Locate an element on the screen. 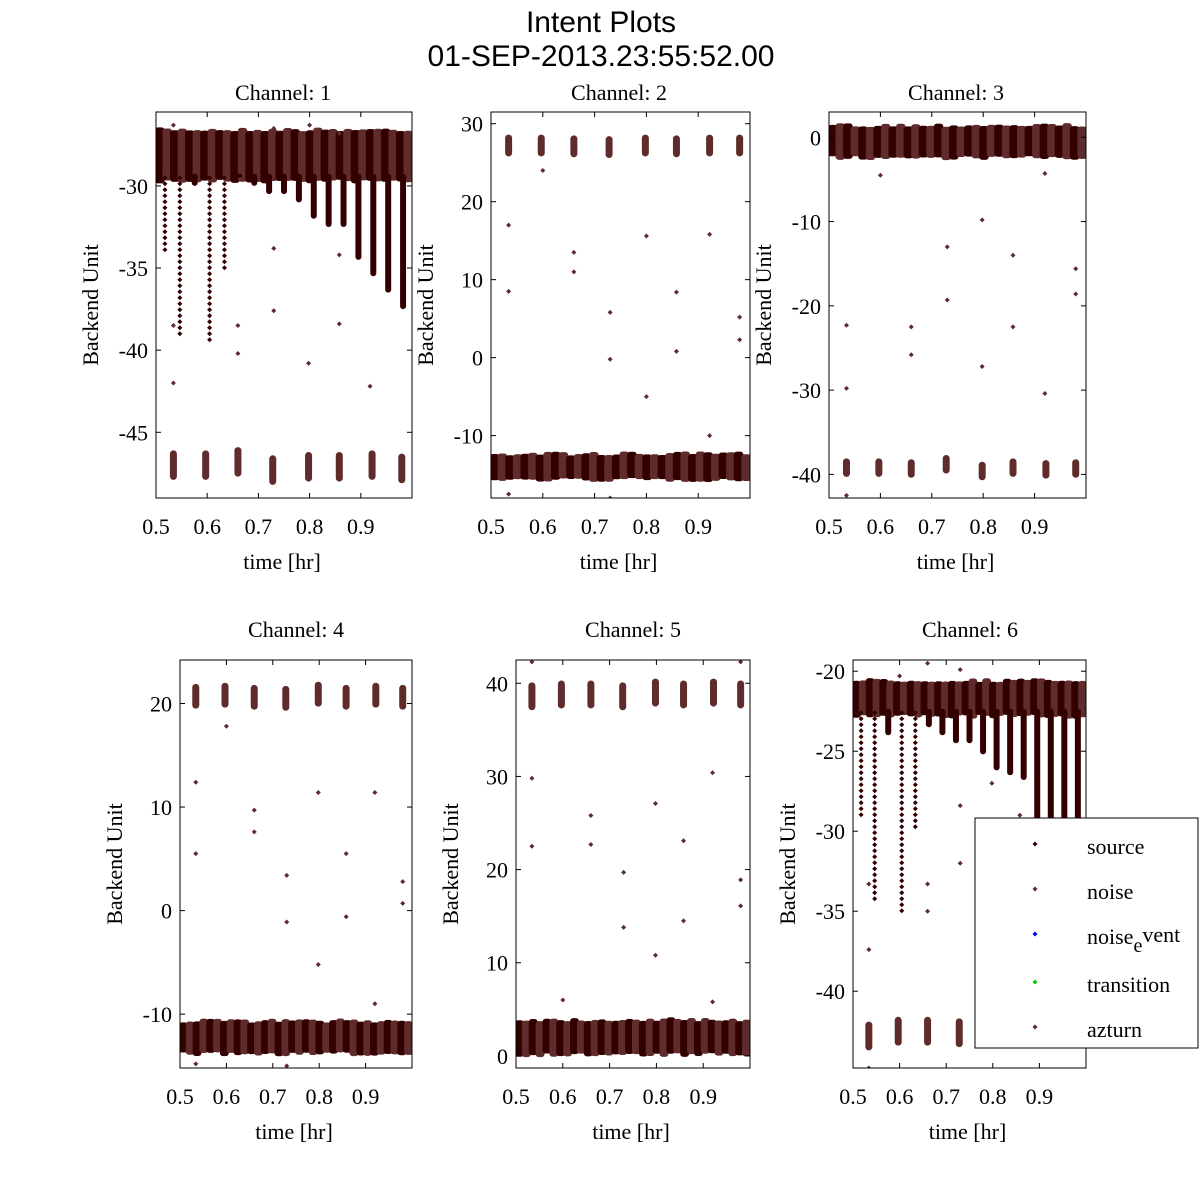  x-tick-label: 0.5 is located at coordinates (491, 526).